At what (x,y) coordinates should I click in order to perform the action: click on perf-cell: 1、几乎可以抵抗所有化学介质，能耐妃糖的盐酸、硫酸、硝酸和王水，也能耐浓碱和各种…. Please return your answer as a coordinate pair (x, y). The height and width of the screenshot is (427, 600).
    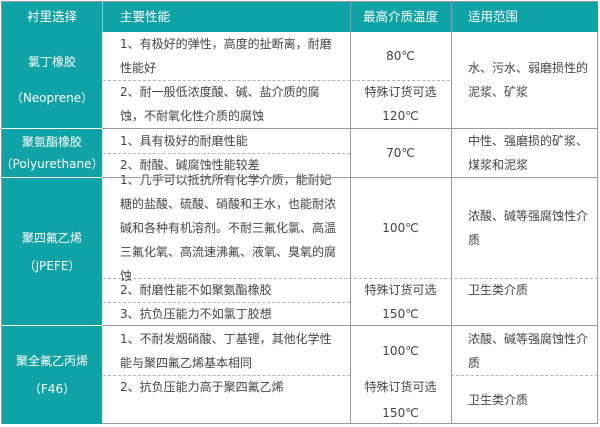
    Looking at the image, I should click on (226, 228).